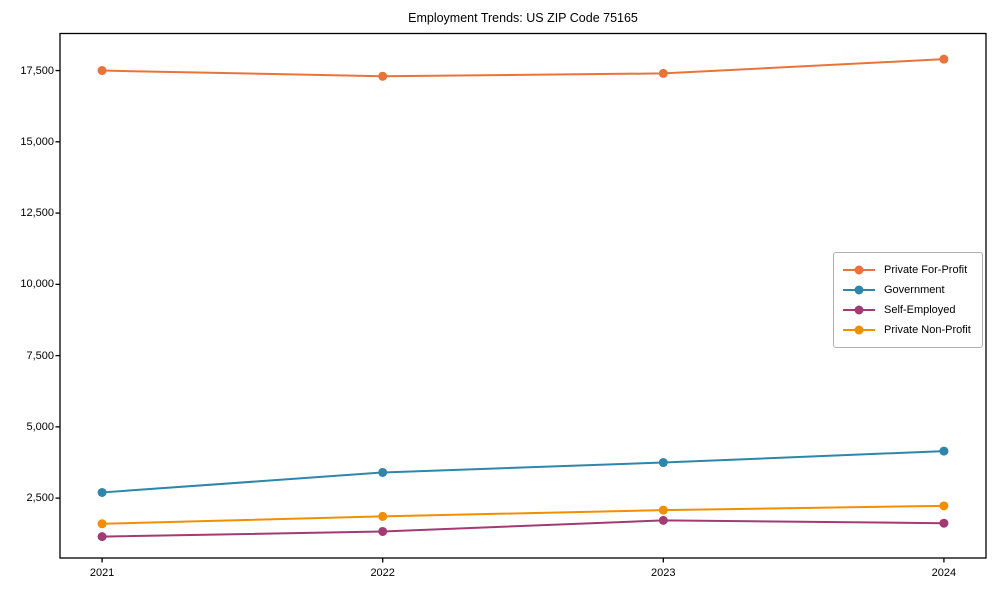 This screenshot has height=600, width=1000. I want to click on y-tick-label: 2,500, so click(40, 498).